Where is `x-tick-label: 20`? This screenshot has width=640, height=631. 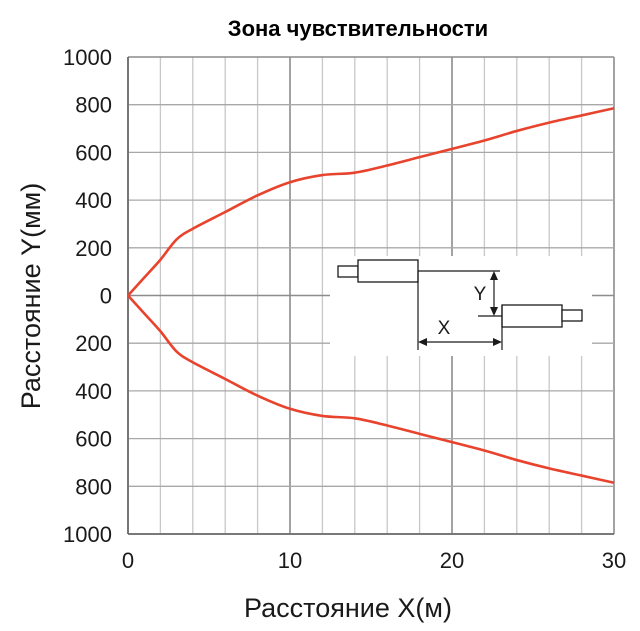
x-tick-label: 20 is located at coordinates (452, 560).